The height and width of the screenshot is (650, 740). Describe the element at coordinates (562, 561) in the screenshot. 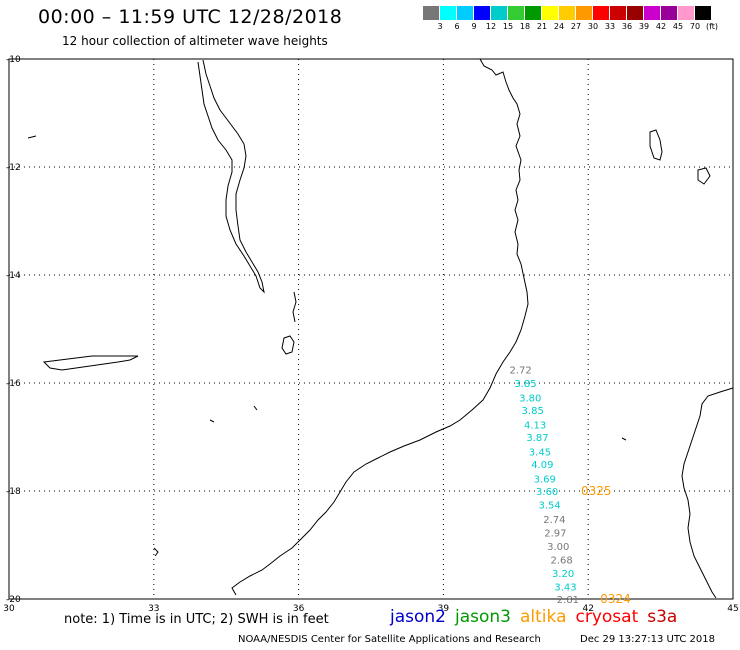

I see `wave-height-value: 2.68` at that location.